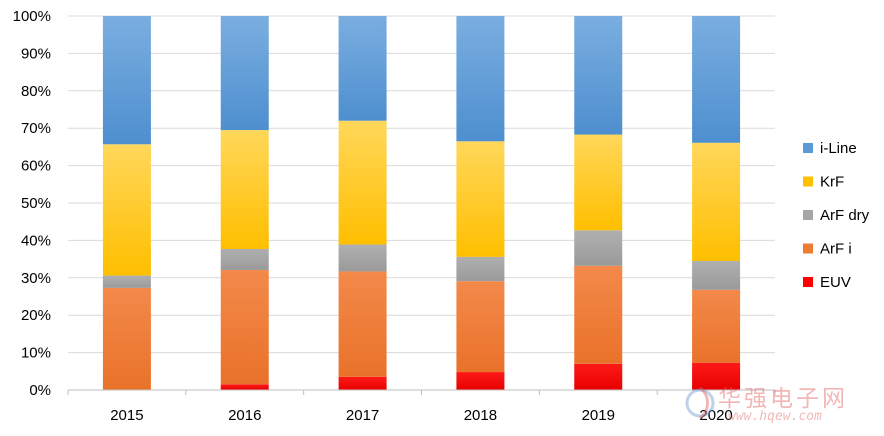  I want to click on x-tick-label: 2017, so click(362, 415).